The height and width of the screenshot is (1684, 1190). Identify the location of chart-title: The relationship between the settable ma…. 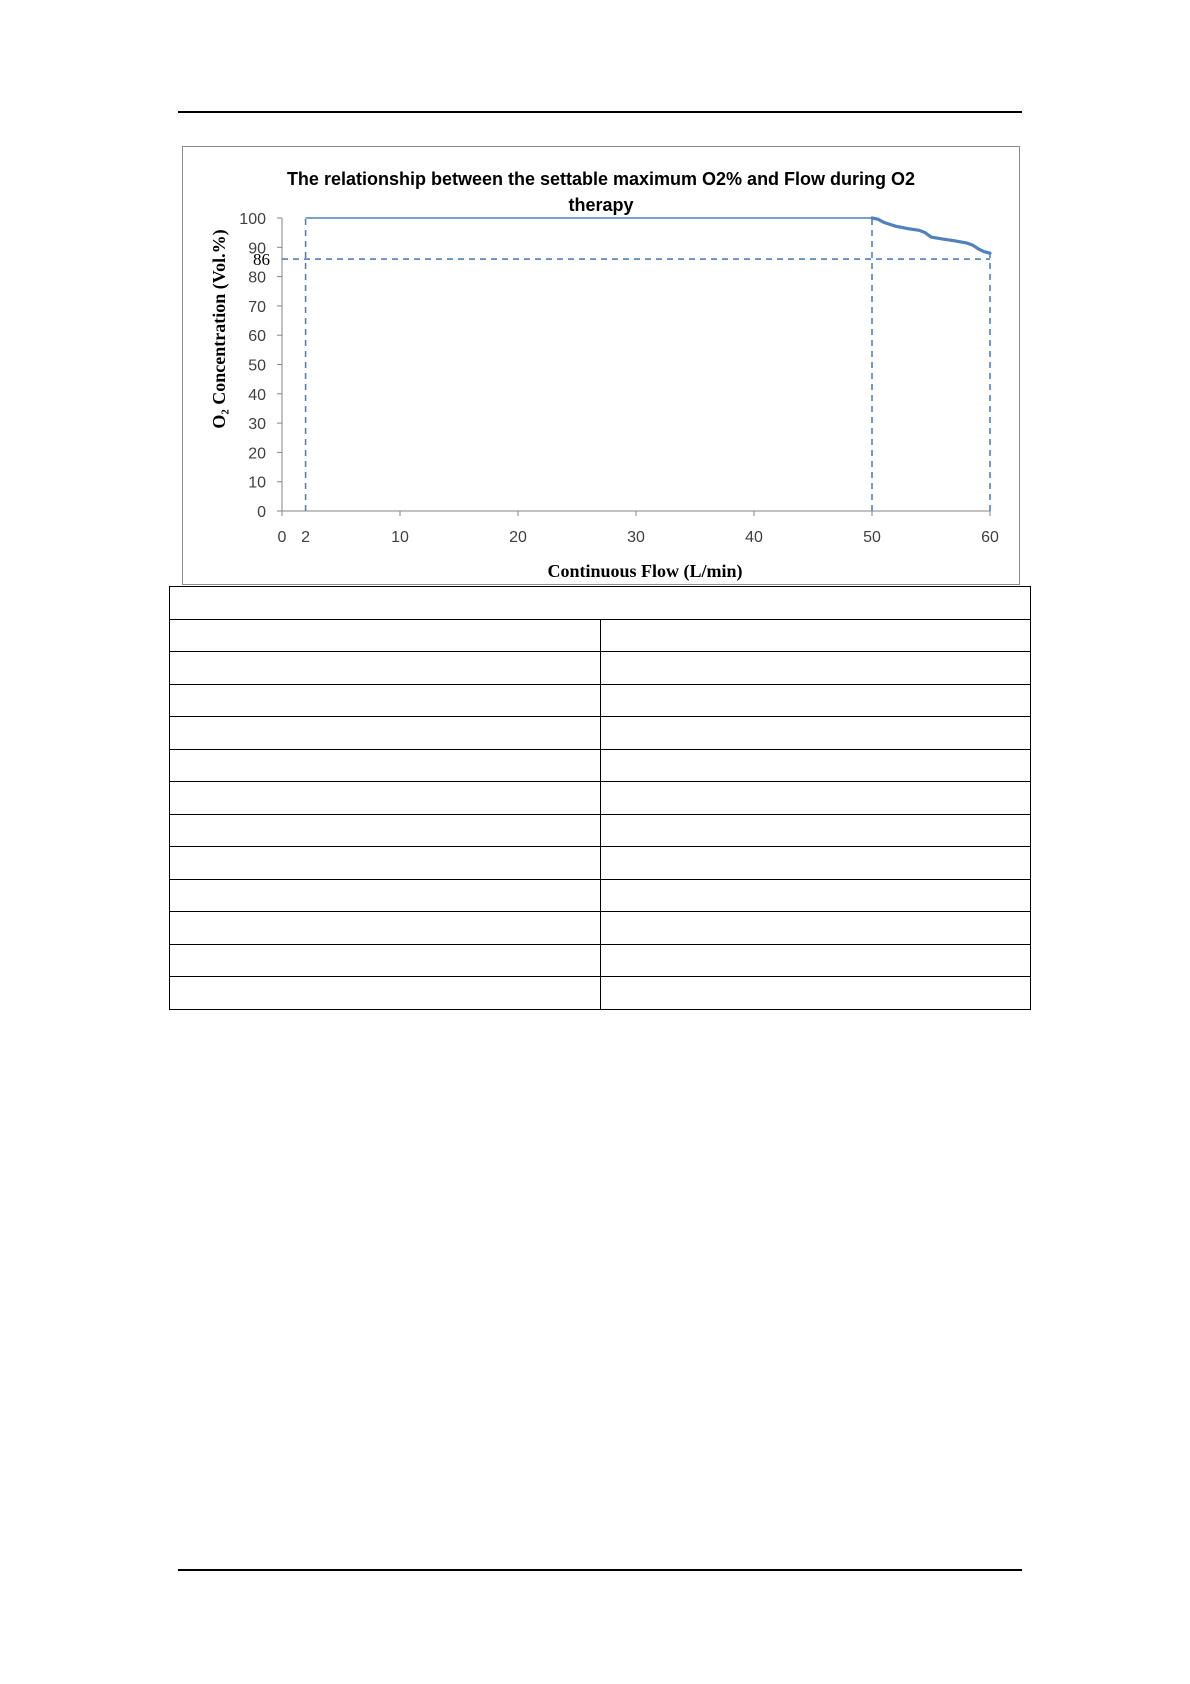
(601, 192).